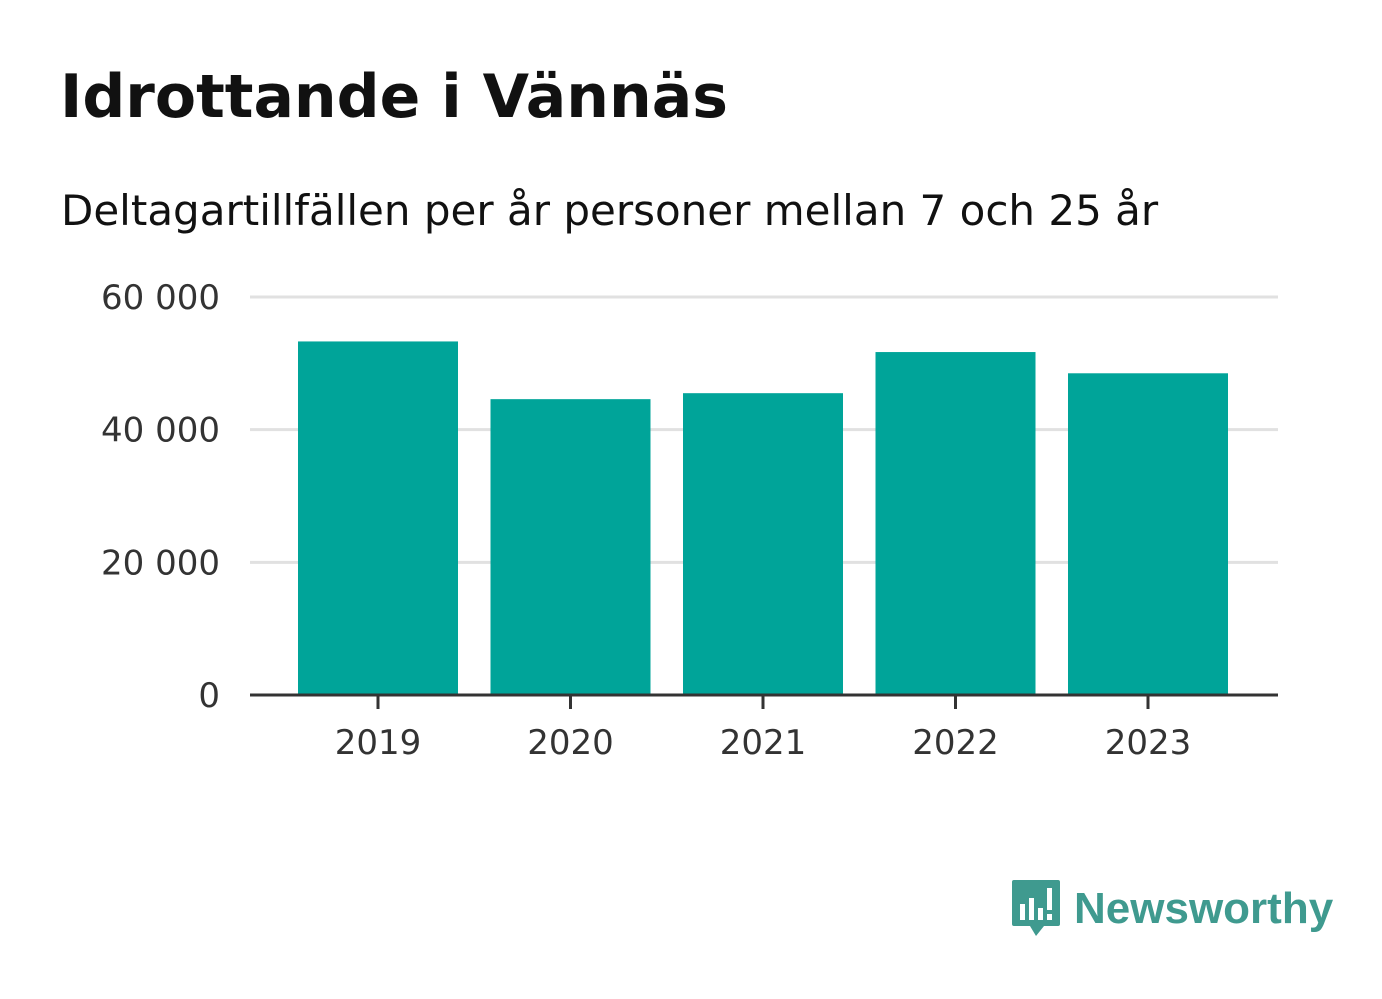 This screenshot has height=999, width=1382. What do you see at coordinates (209, 696) in the screenshot?
I see `y-tick-label: 0` at bounding box center [209, 696].